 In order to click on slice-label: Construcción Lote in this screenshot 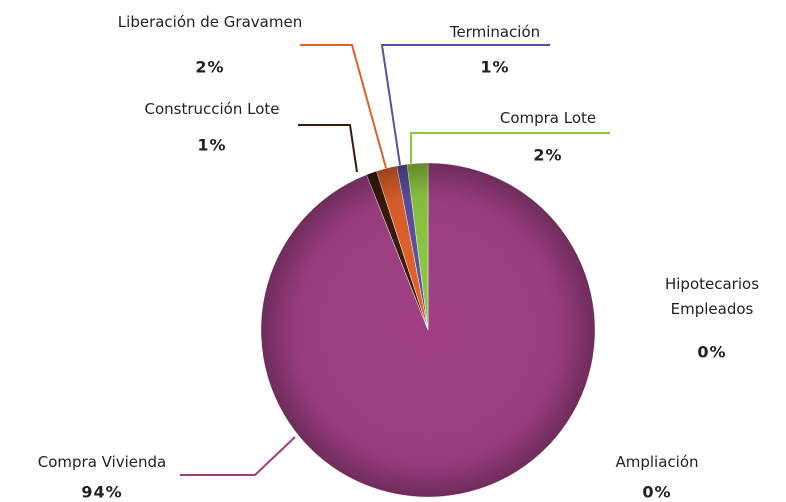, I will do `click(212, 109)`.